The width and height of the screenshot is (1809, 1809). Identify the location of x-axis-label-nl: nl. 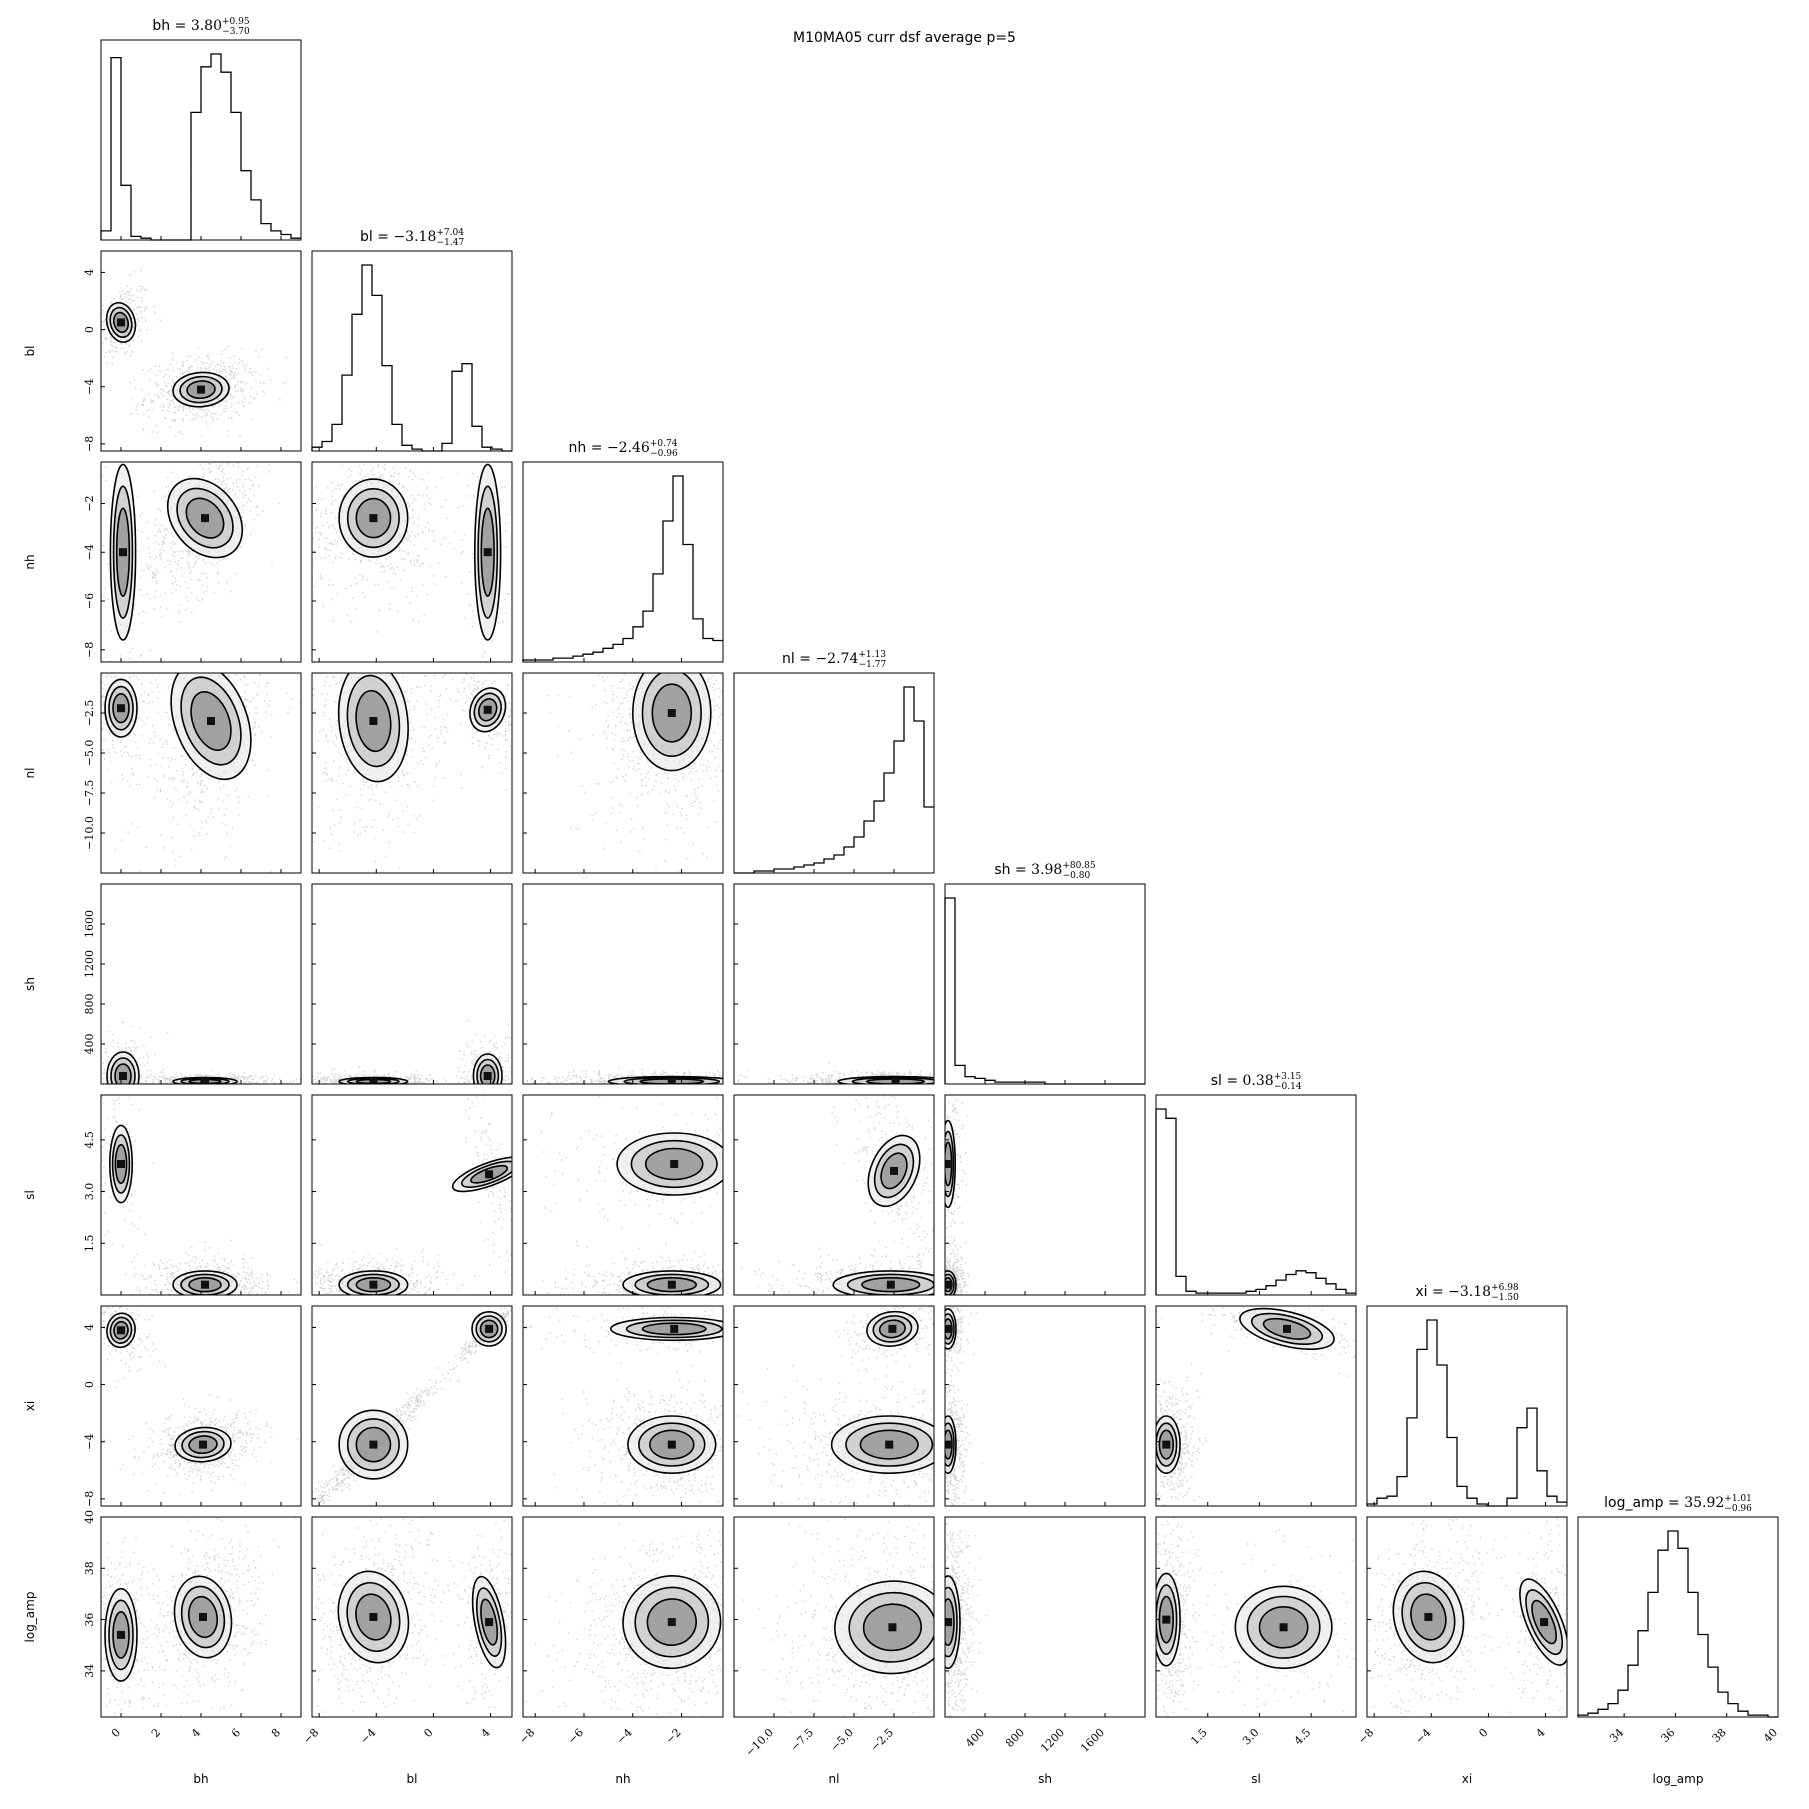
(834, 1779).